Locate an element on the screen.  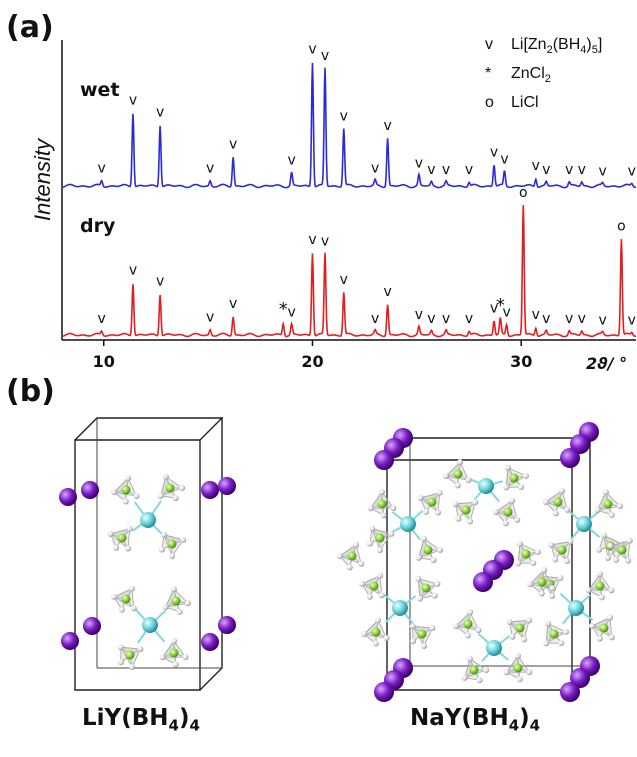
y-axis-label: Intensity is located at coordinates (42, 179).